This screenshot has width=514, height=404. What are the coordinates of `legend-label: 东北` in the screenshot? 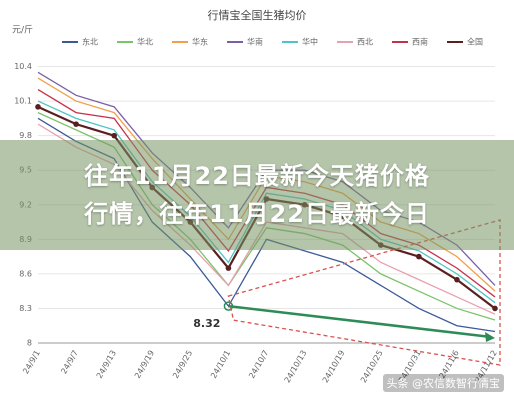 It's located at (90, 42).